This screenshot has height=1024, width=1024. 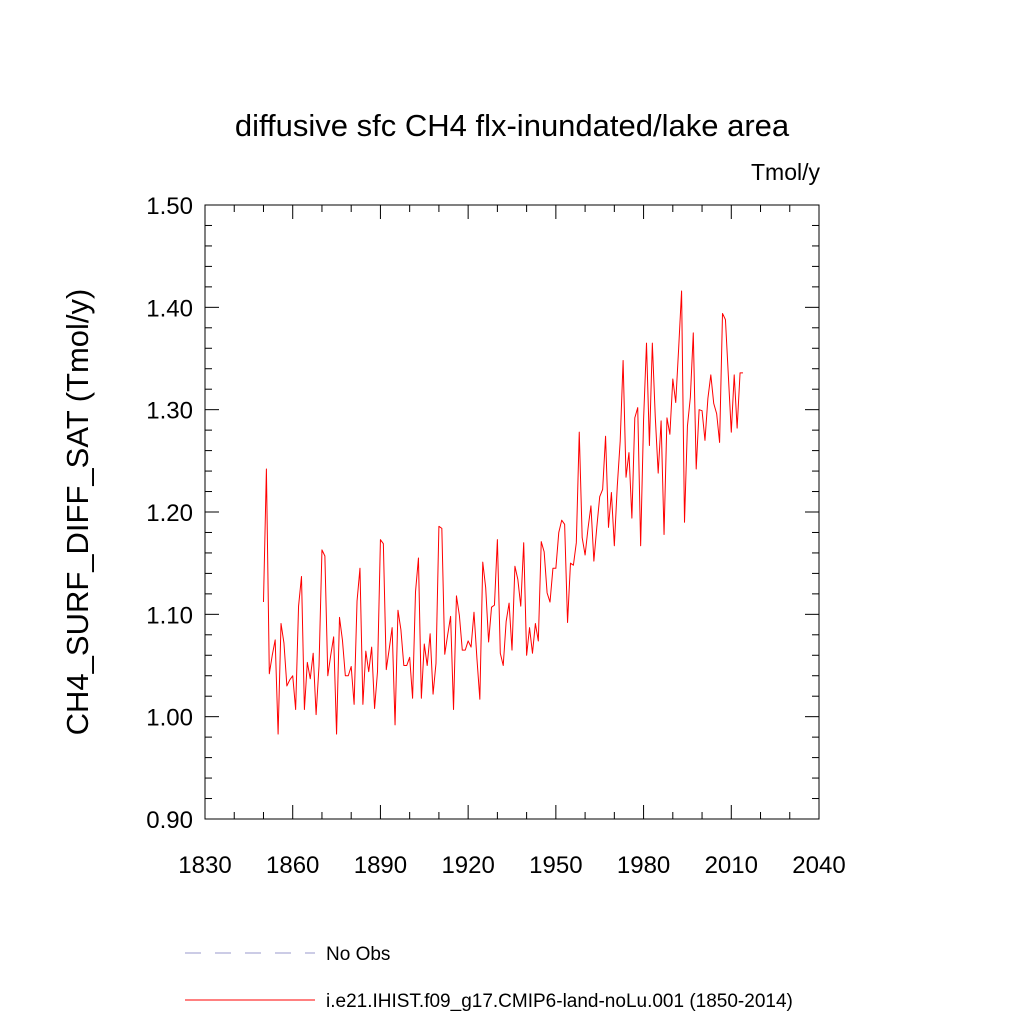 I want to click on y-axis-title: CH4_SURF_DIFF_SAT (Tmol/y), so click(x=77, y=512).